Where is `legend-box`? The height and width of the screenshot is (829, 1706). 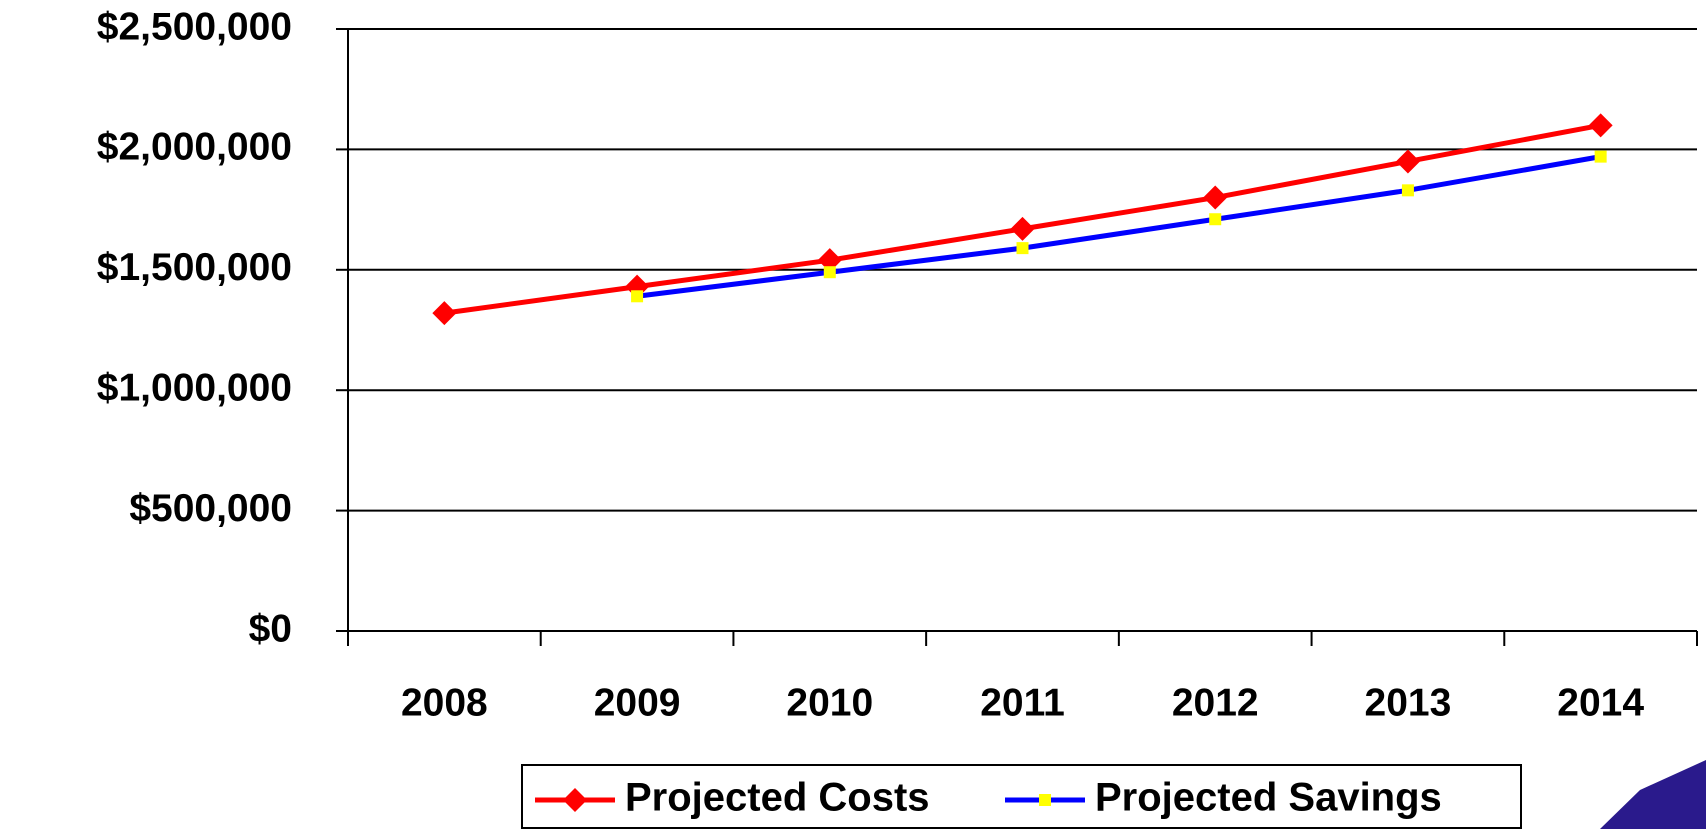
legend-box is located at coordinates (1021, 796).